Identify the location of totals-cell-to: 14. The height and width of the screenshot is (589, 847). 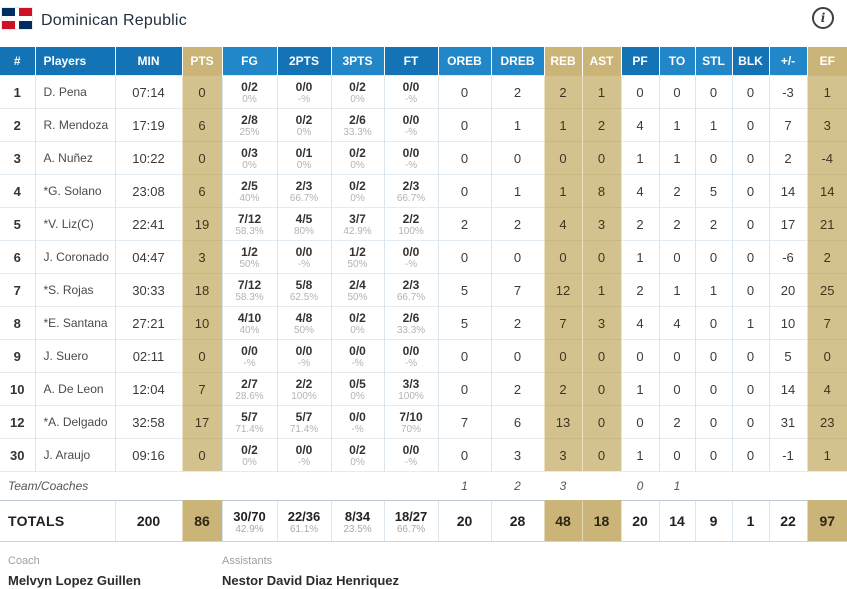
(676, 521).